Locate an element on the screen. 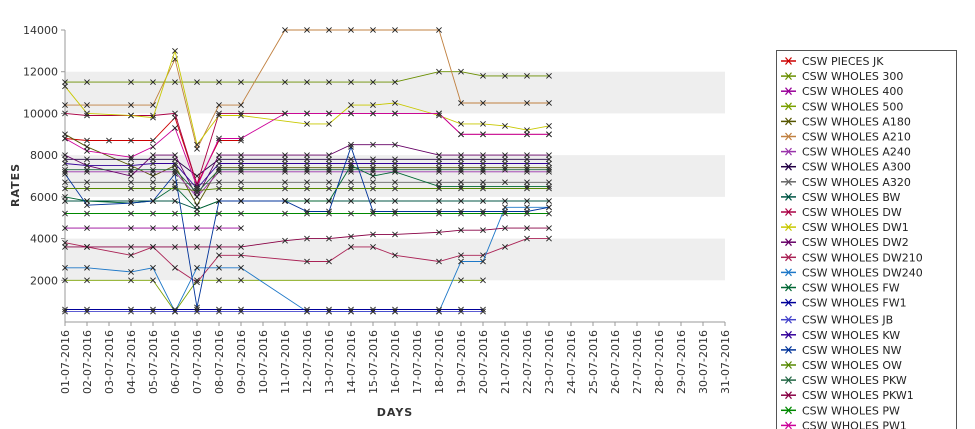 The width and height of the screenshot is (975, 429). legend-item: CSW WHOLES DW1 is located at coordinates (845, 227).